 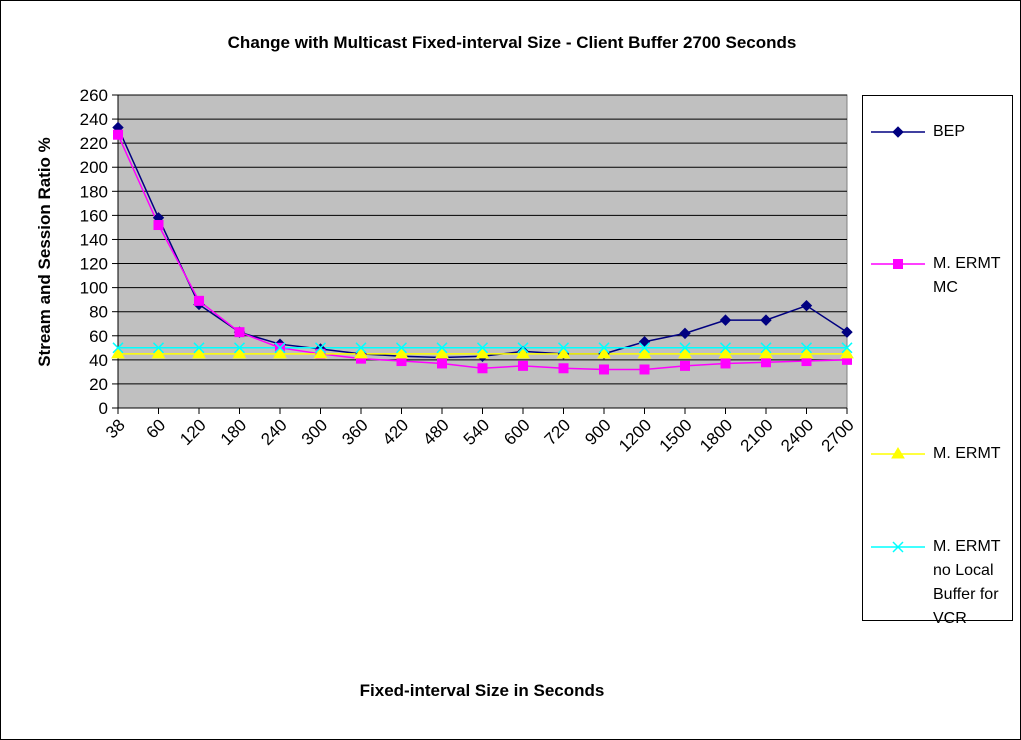 What do you see at coordinates (94, 239) in the screenshot?
I see `y-tick-label: 140` at bounding box center [94, 239].